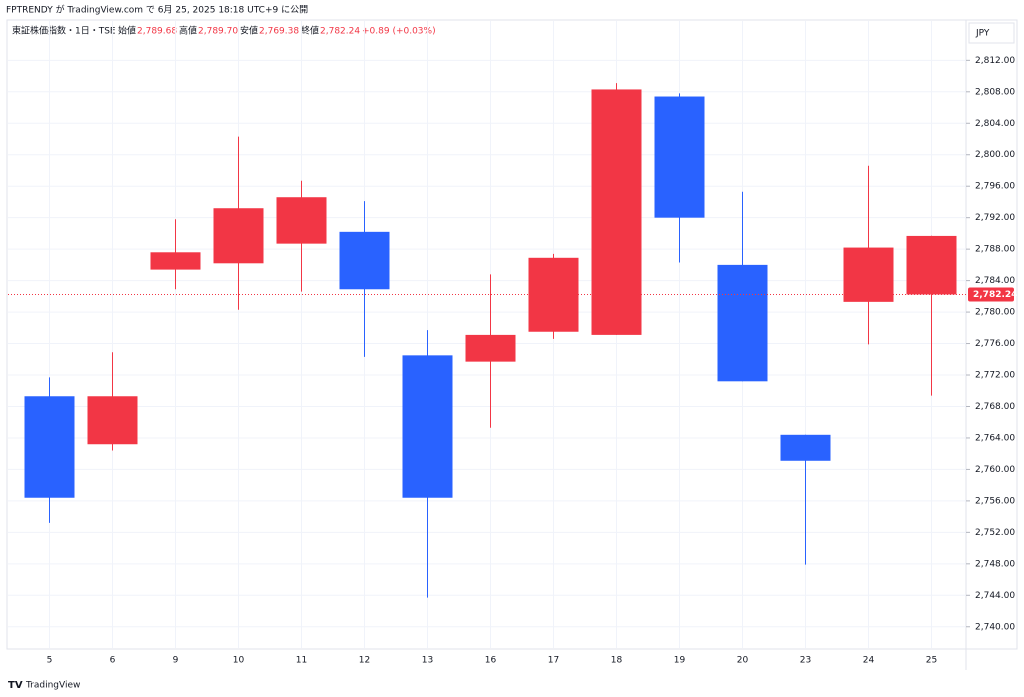 The width and height of the screenshot is (1024, 697). What do you see at coordinates (995, 533) in the screenshot?
I see `y-tick-label: 2,752.00` at bounding box center [995, 533].